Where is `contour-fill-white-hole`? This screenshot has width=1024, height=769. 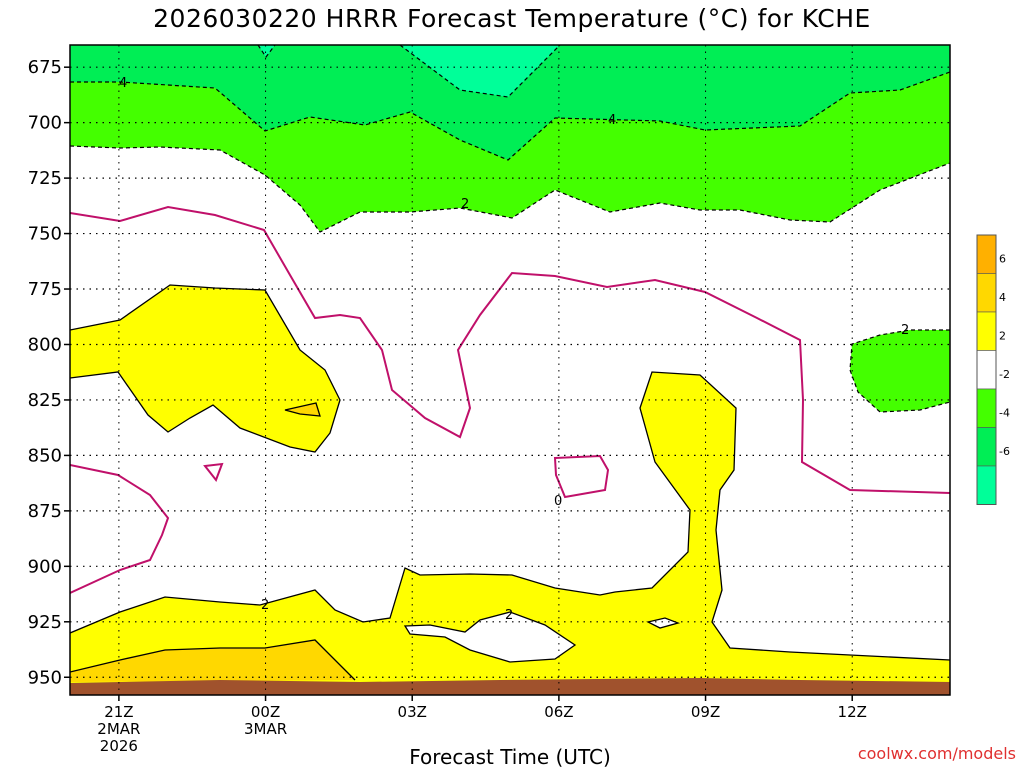 contour-fill-white-hole is located at coordinates (490, 637).